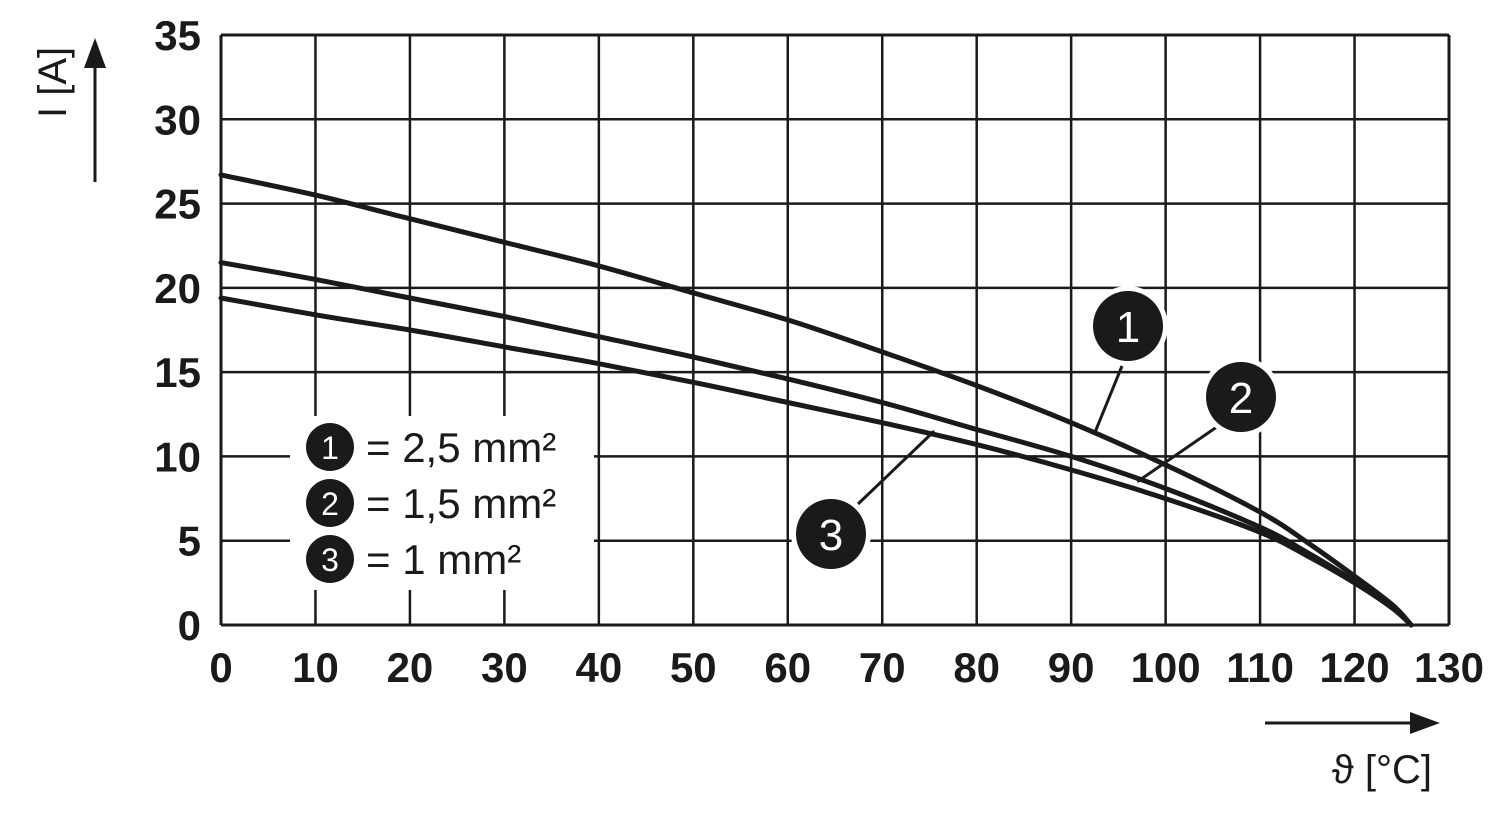 This screenshot has height=815, width=1500. I want to click on y-axis-ticks: 0 5 10 15 20 25 30 35, so click(177, 330).